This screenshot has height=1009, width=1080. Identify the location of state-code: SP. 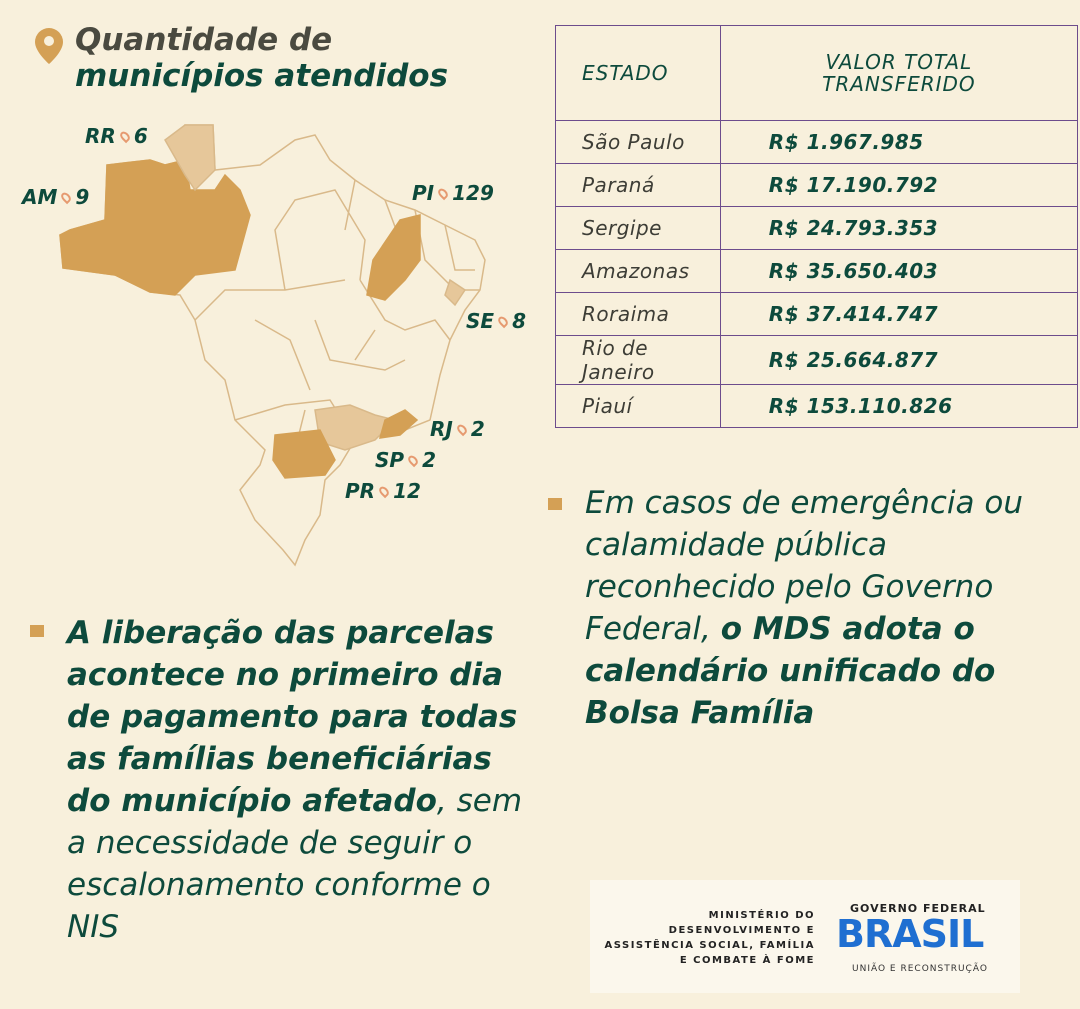
(390, 460).